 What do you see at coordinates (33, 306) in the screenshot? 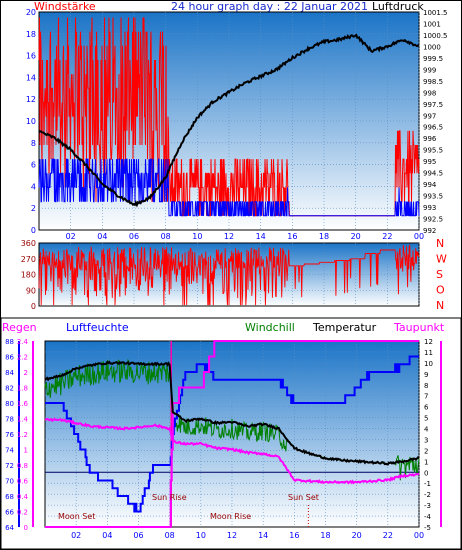
I see `direction-tick-label: 0` at bounding box center [33, 306].